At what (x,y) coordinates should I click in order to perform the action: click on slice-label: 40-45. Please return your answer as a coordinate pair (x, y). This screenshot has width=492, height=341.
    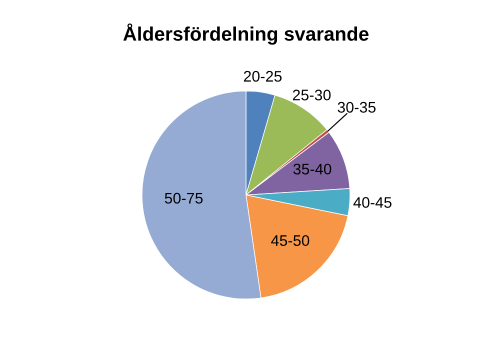
    Looking at the image, I should click on (372, 202).